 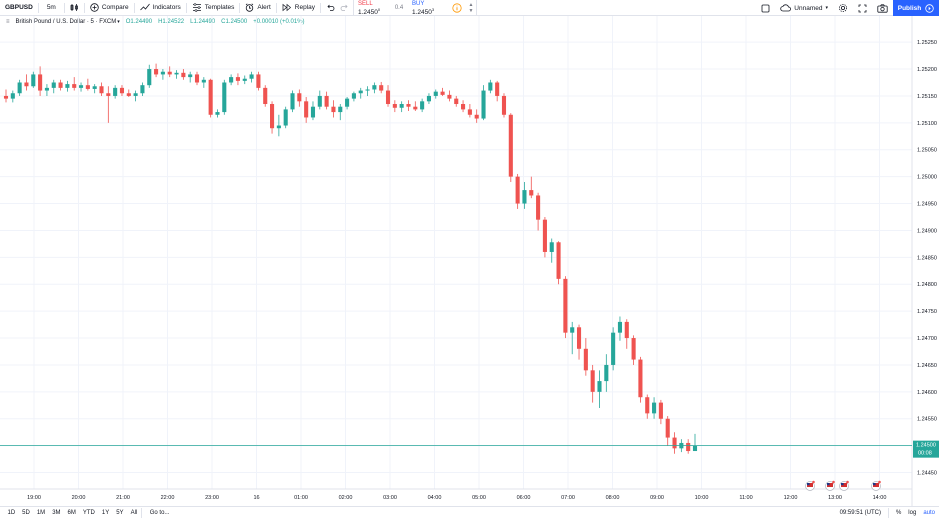 What do you see at coordinates (118, 22) in the screenshot?
I see `chevron-down-icon: ▾` at bounding box center [118, 22].